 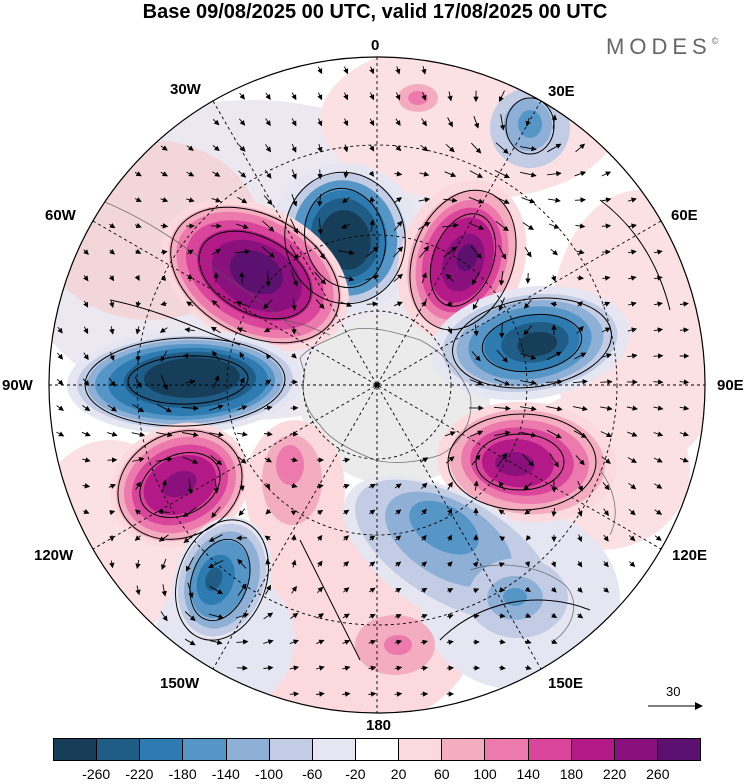 What do you see at coordinates (96, 774) in the screenshot?
I see `colorbar-tick-label: -260` at bounding box center [96, 774].